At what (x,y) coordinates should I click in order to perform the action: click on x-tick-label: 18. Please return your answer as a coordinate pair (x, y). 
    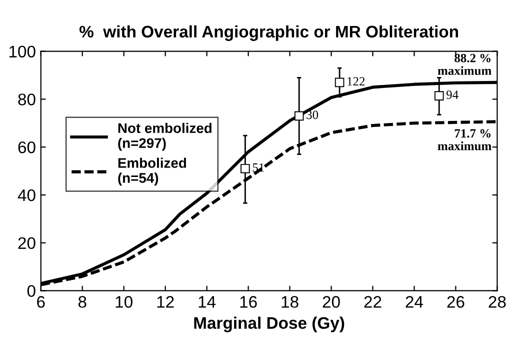
    Looking at the image, I should click on (290, 302).